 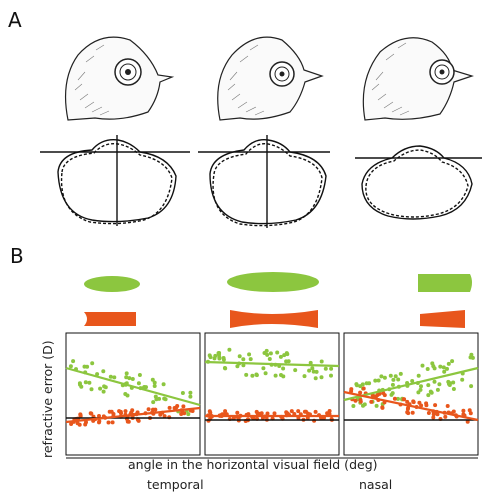 I want to click on panel-b-label: B, so click(x=17, y=256).